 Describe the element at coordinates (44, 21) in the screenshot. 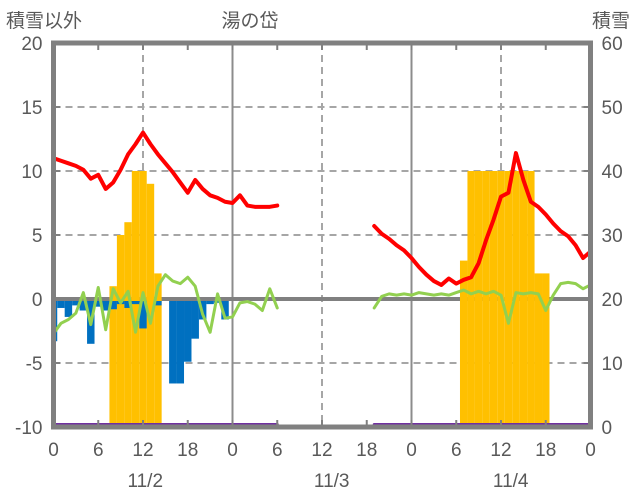

I see `left-axis-title: 積雪以外` at that location.